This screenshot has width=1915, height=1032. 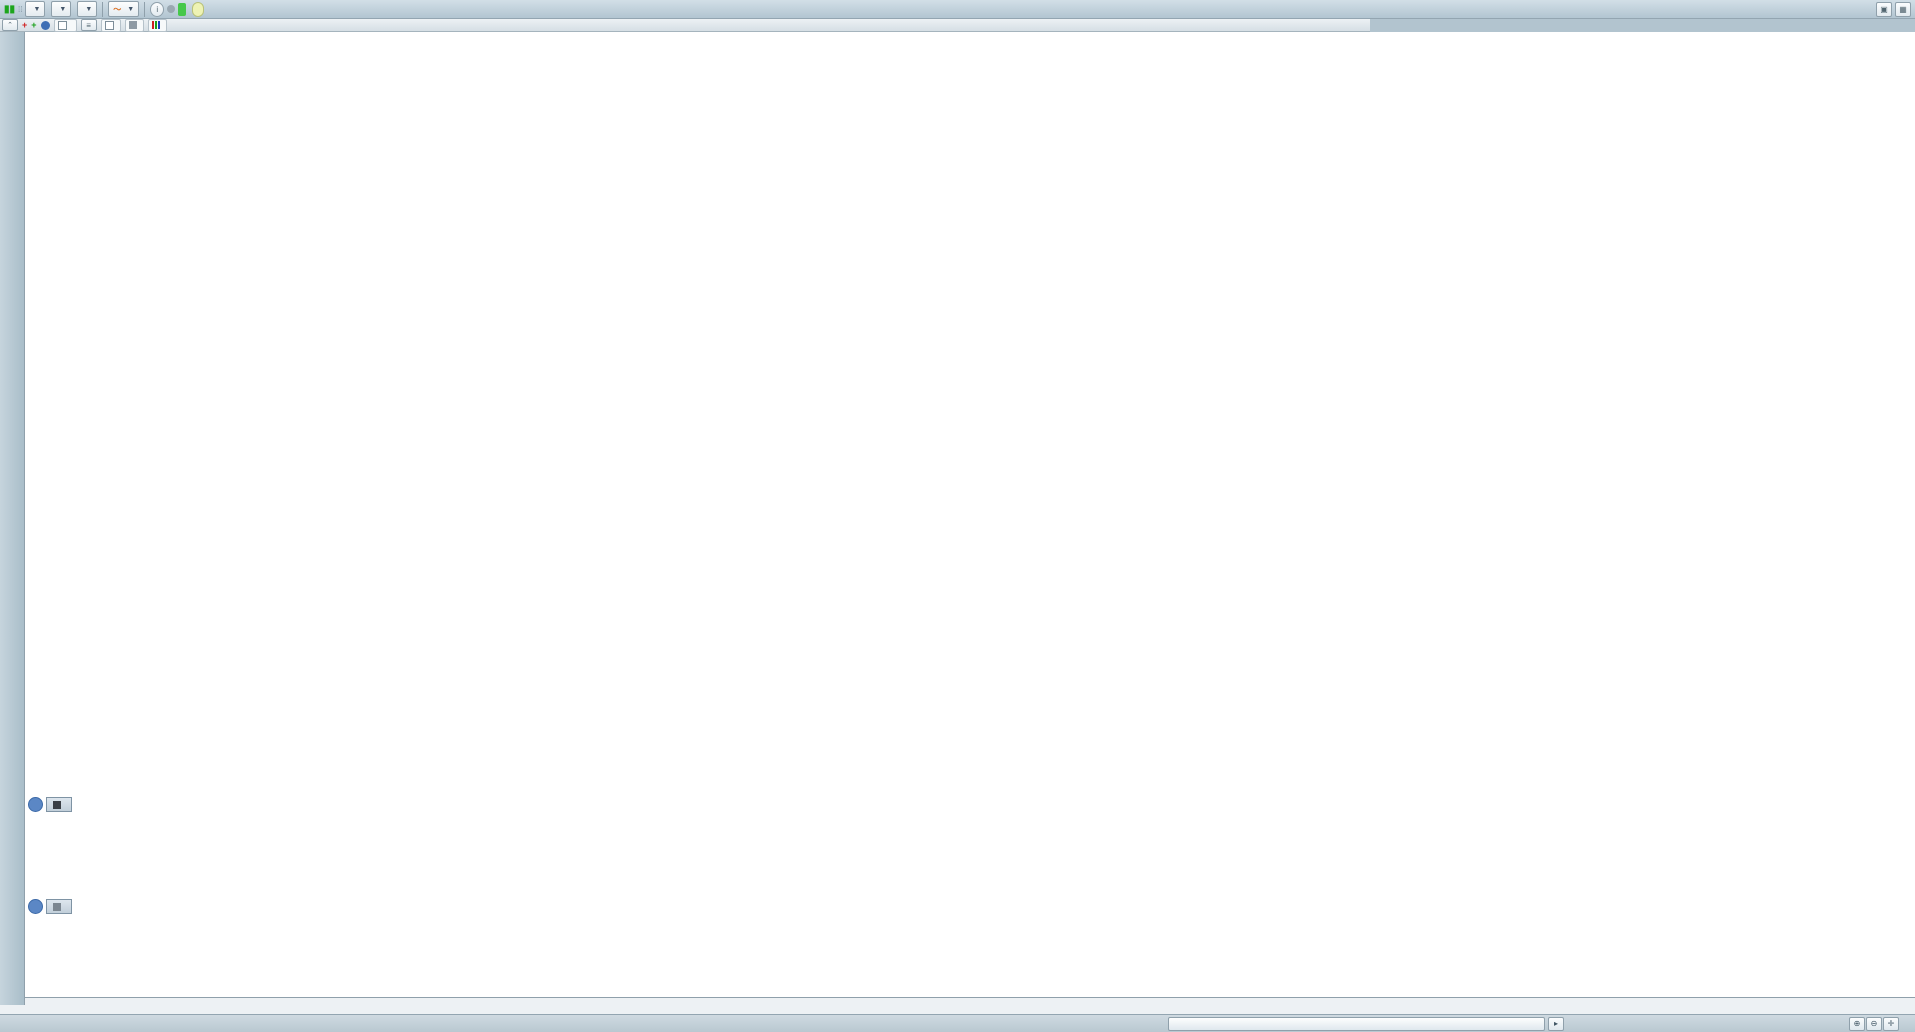 What do you see at coordinates (957, 1006) in the screenshot?
I see `time-axis` at bounding box center [957, 1006].